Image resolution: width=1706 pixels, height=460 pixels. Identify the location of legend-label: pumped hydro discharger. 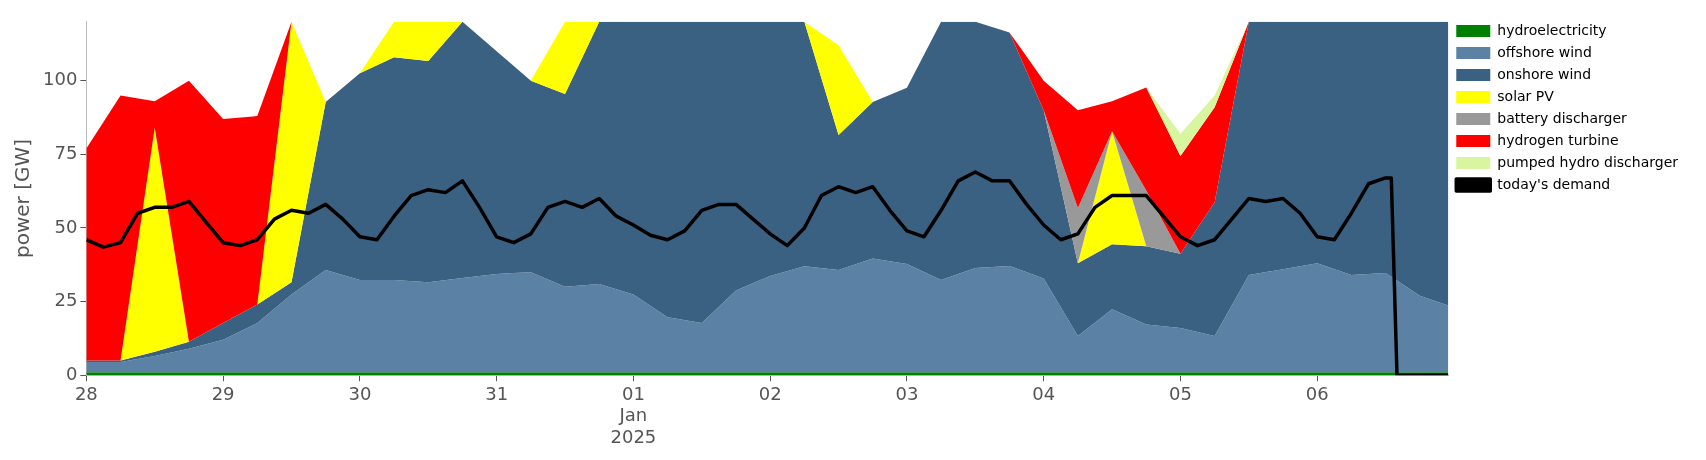
(1588, 161).